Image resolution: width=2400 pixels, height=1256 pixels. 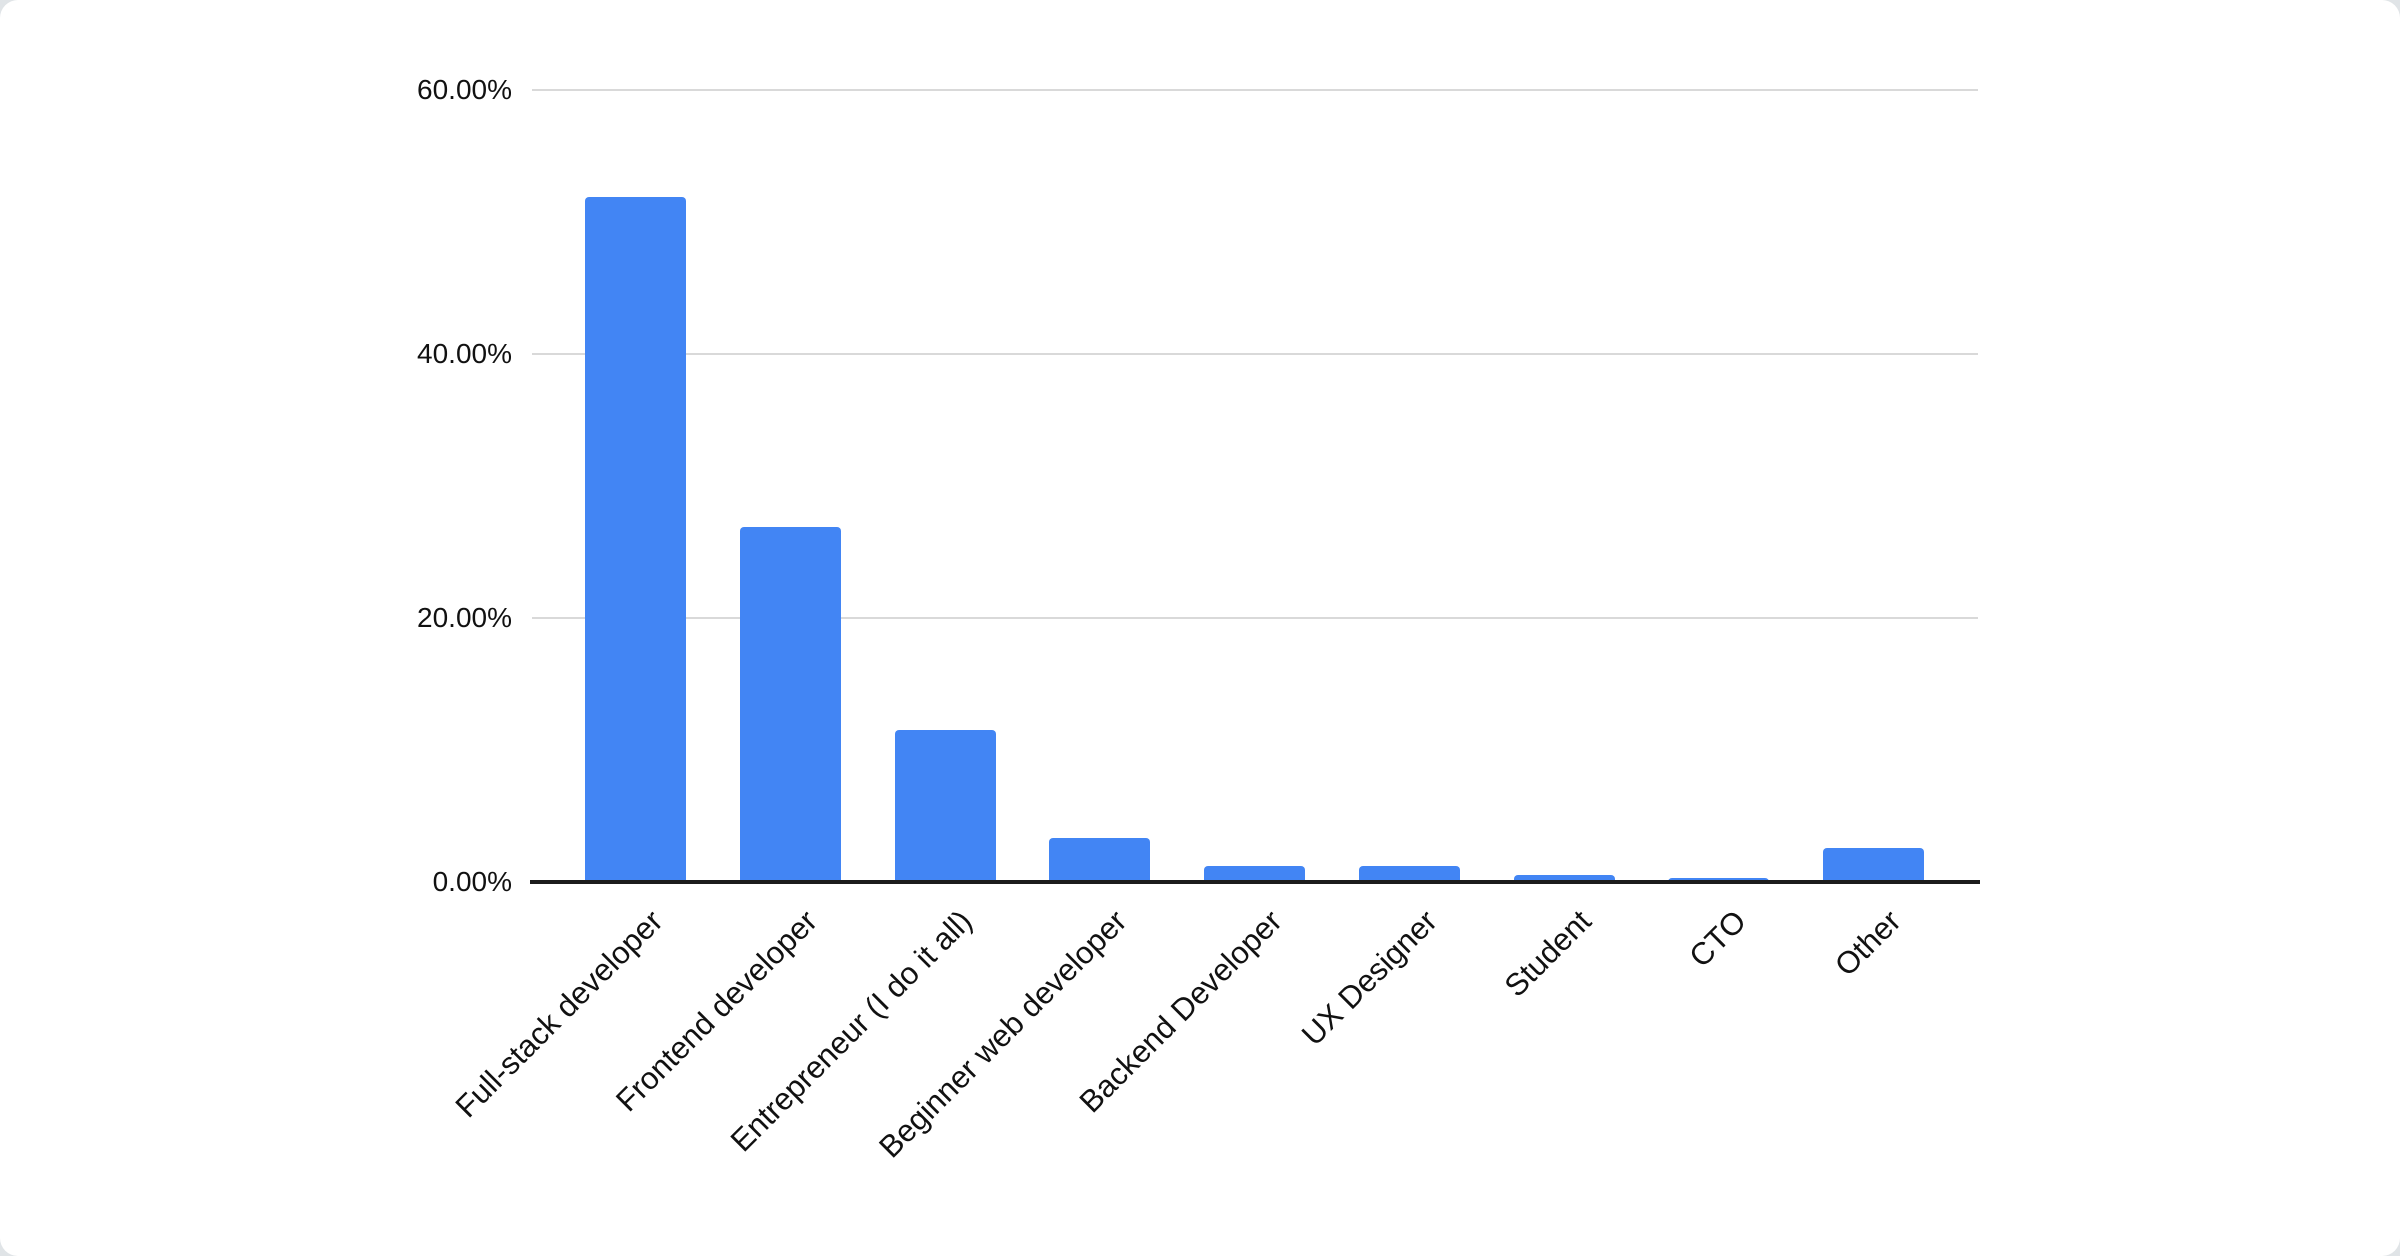 I want to click on x-category-label: Student, so click(x=1548, y=953).